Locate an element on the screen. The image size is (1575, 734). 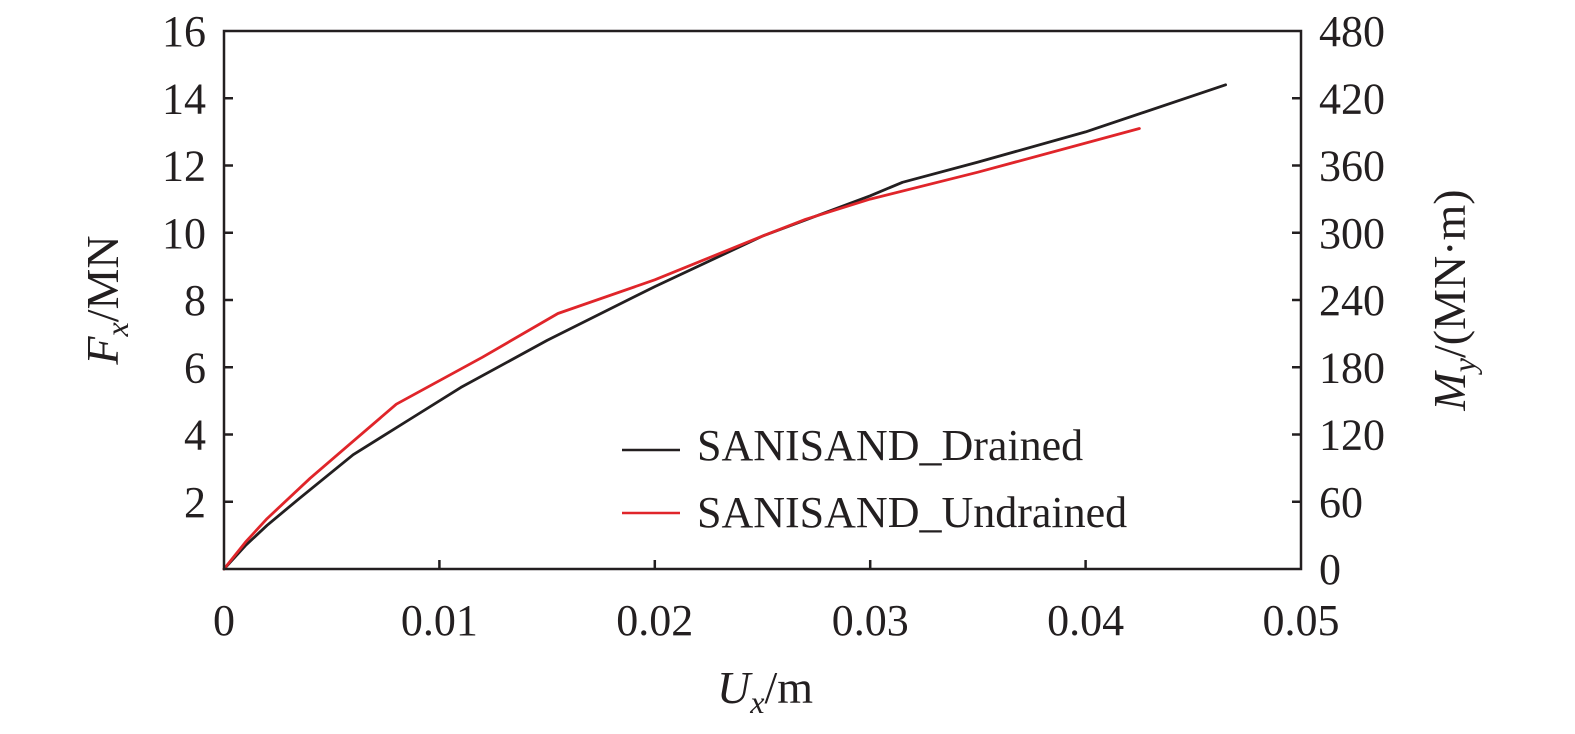
y-left-tick-label: 12 is located at coordinates (184, 166).